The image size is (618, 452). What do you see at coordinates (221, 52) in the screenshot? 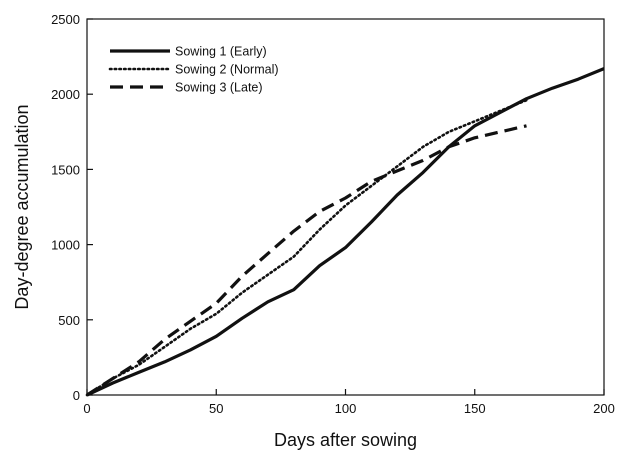
I see `legend-label-sowing-1: Sowing 1 (Early)` at bounding box center [221, 52].